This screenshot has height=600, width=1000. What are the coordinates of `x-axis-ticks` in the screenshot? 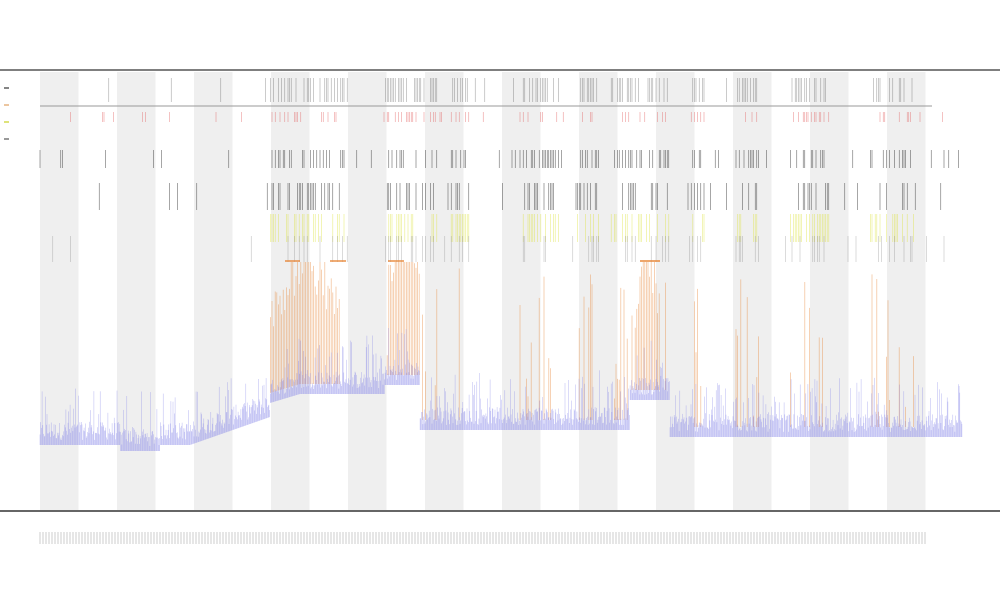 It's located at (482, 538).